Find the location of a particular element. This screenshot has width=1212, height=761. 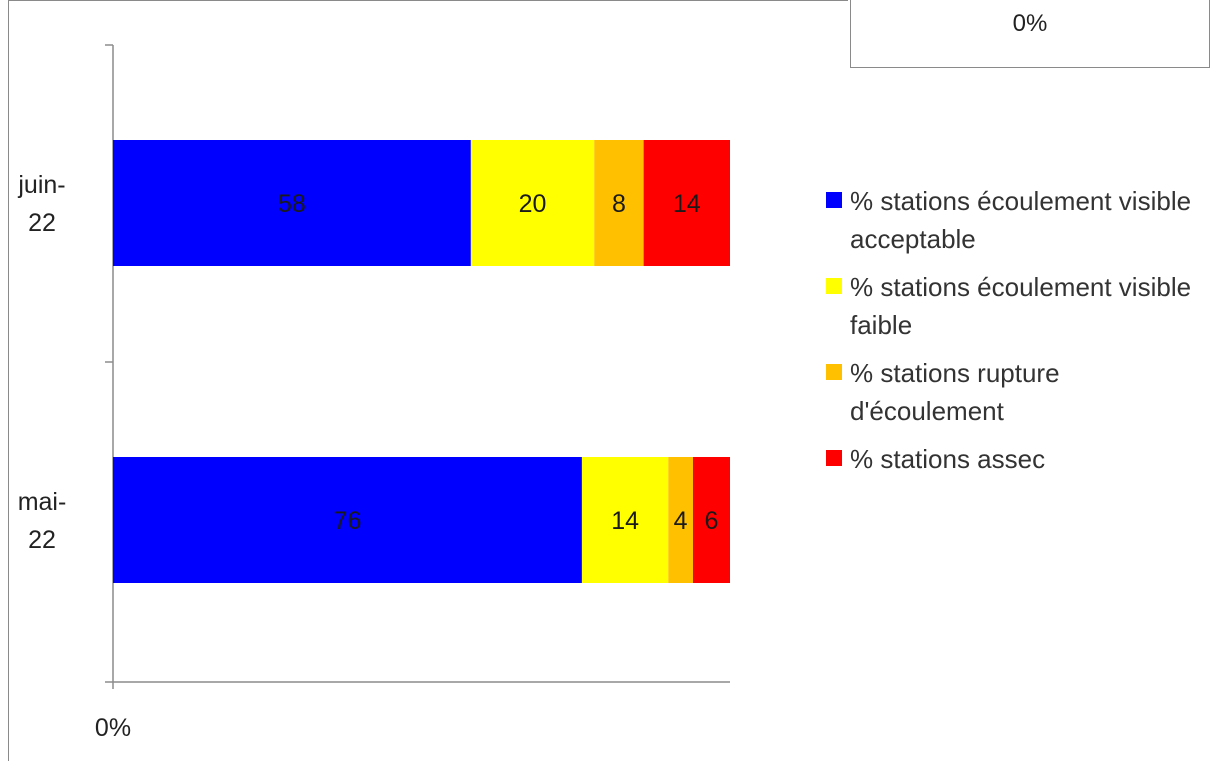

bar-value-label: 76 is located at coordinates (348, 521).